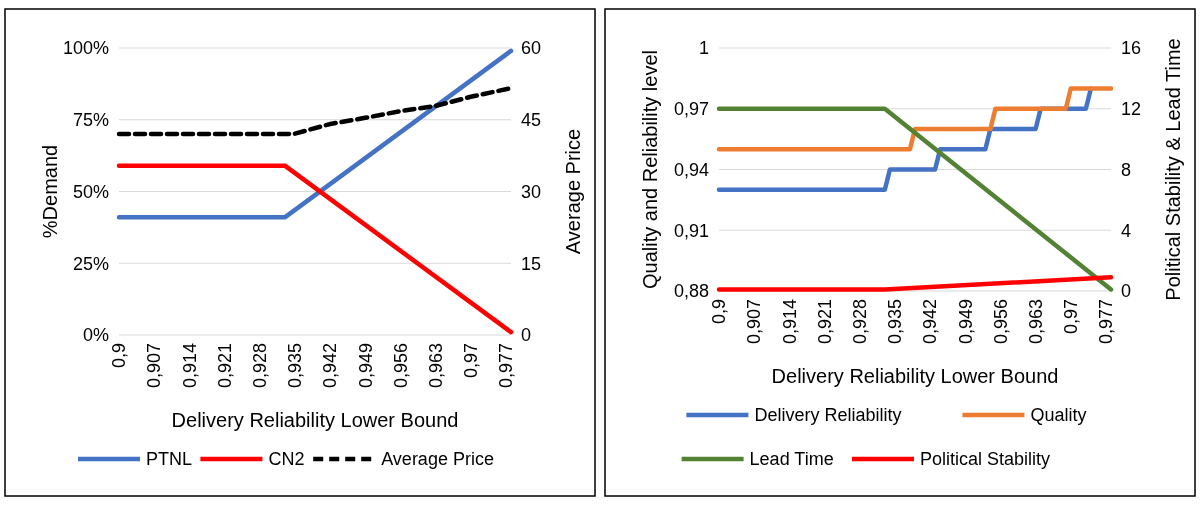 This screenshot has height=505, width=1200. I want to click on legend-label: PTNL, so click(169, 459).